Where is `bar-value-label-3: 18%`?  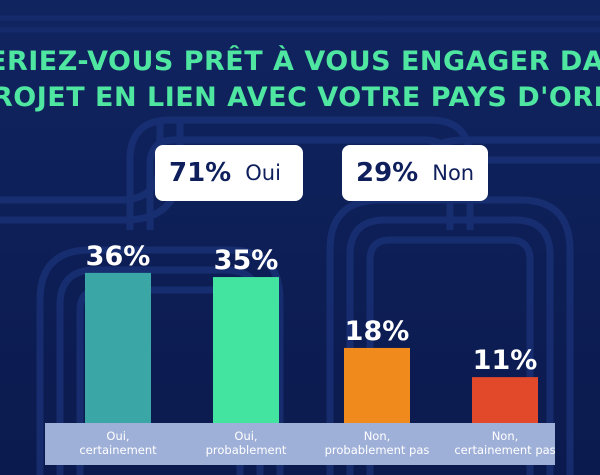 bar-value-label-3: 18% is located at coordinates (377, 331).